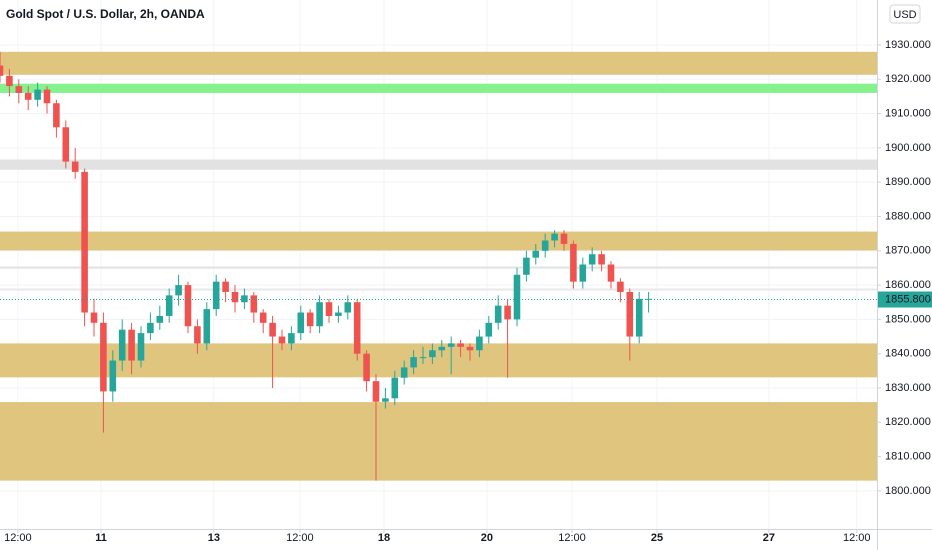 This screenshot has width=932, height=550. Describe the element at coordinates (908, 299) in the screenshot. I see `last-price-label: 1855.800` at that location.